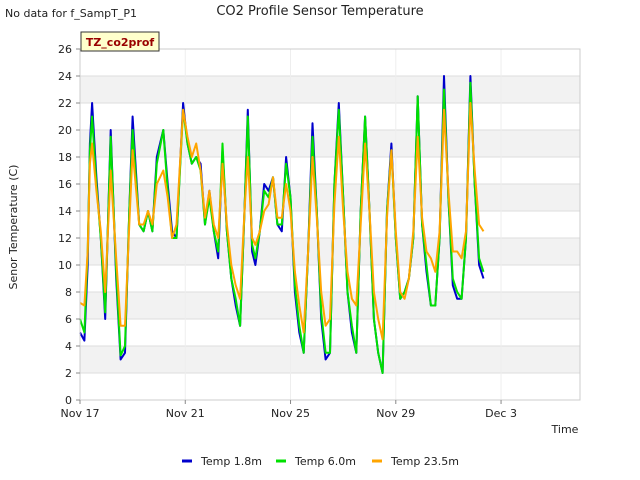 The height and width of the screenshot is (480, 640). Describe the element at coordinates (325, 461) in the screenshot. I see `legend-label: Temp 6.0m` at that location.